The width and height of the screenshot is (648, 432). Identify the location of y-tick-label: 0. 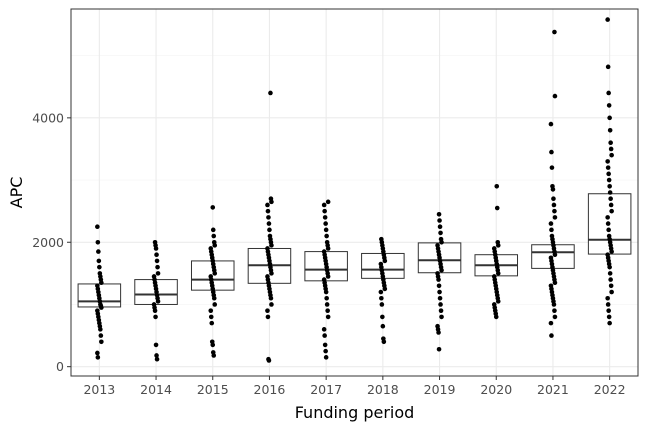
(60, 366).